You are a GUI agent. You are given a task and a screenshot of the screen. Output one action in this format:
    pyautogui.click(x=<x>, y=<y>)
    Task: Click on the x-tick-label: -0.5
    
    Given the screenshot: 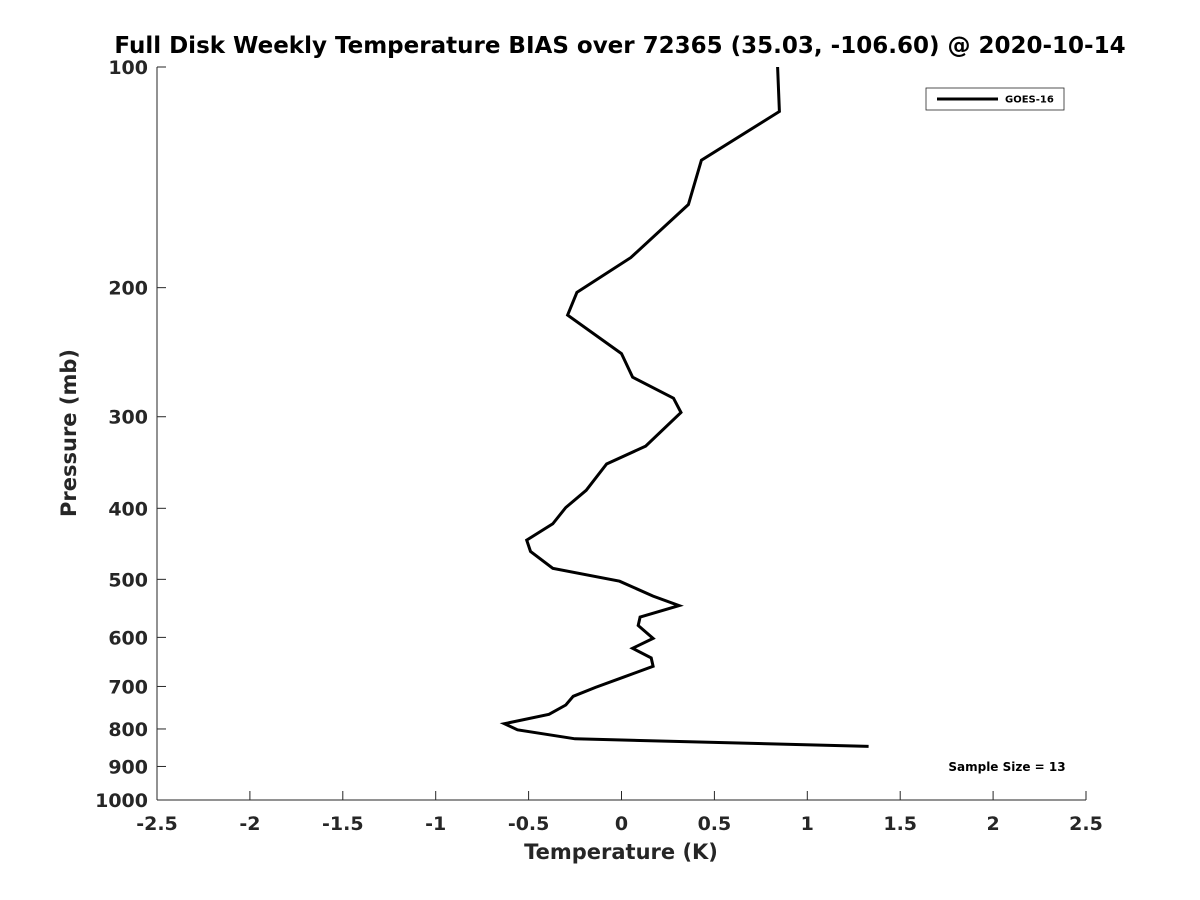 What is the action you would take?
    pyautogui.click(x=529, y=824)
    